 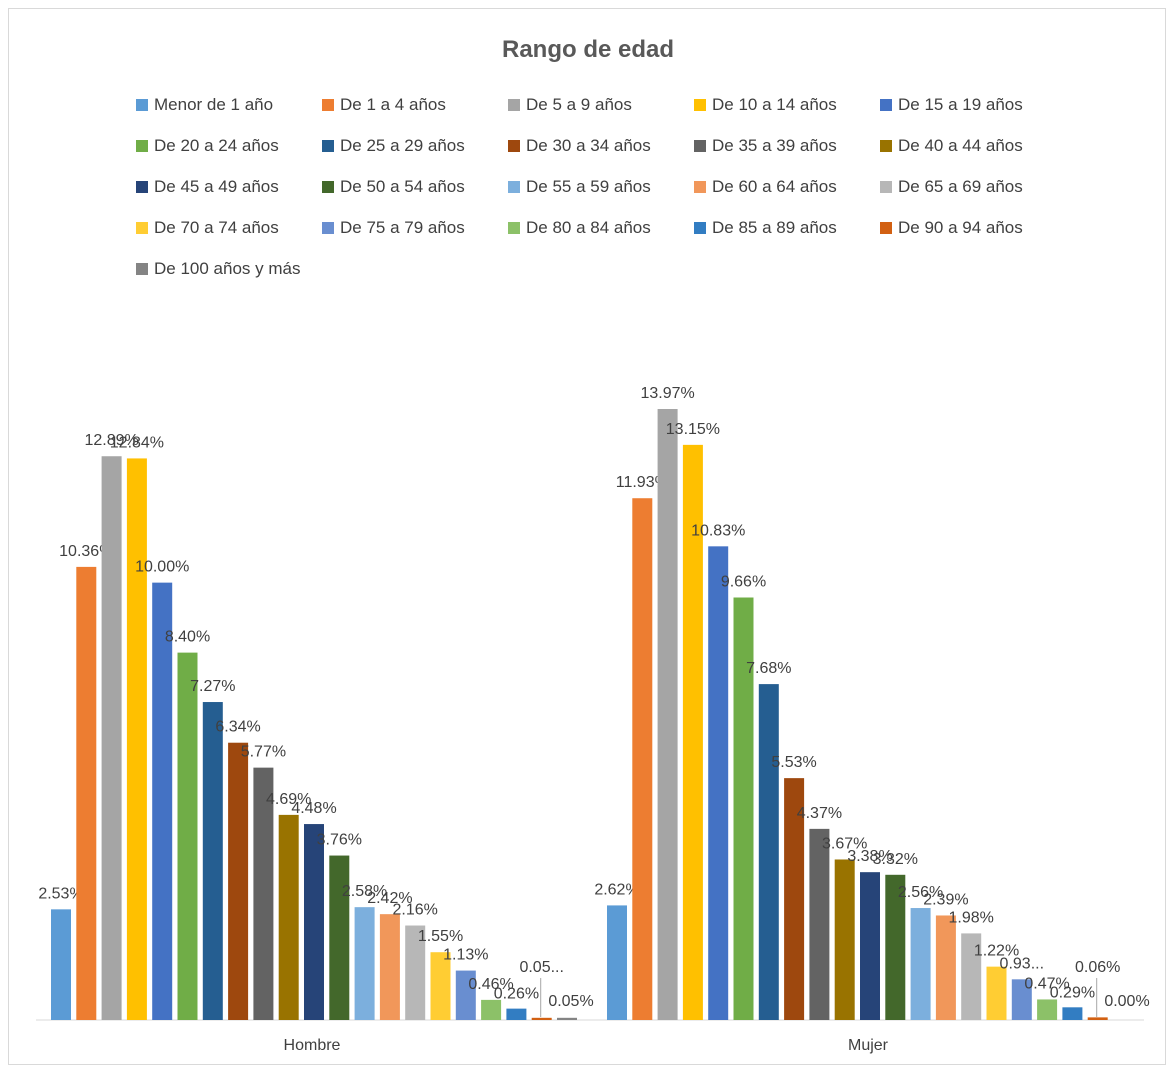 I want to click on legend-item: De 100 años y más, so click(x=218, y=269).